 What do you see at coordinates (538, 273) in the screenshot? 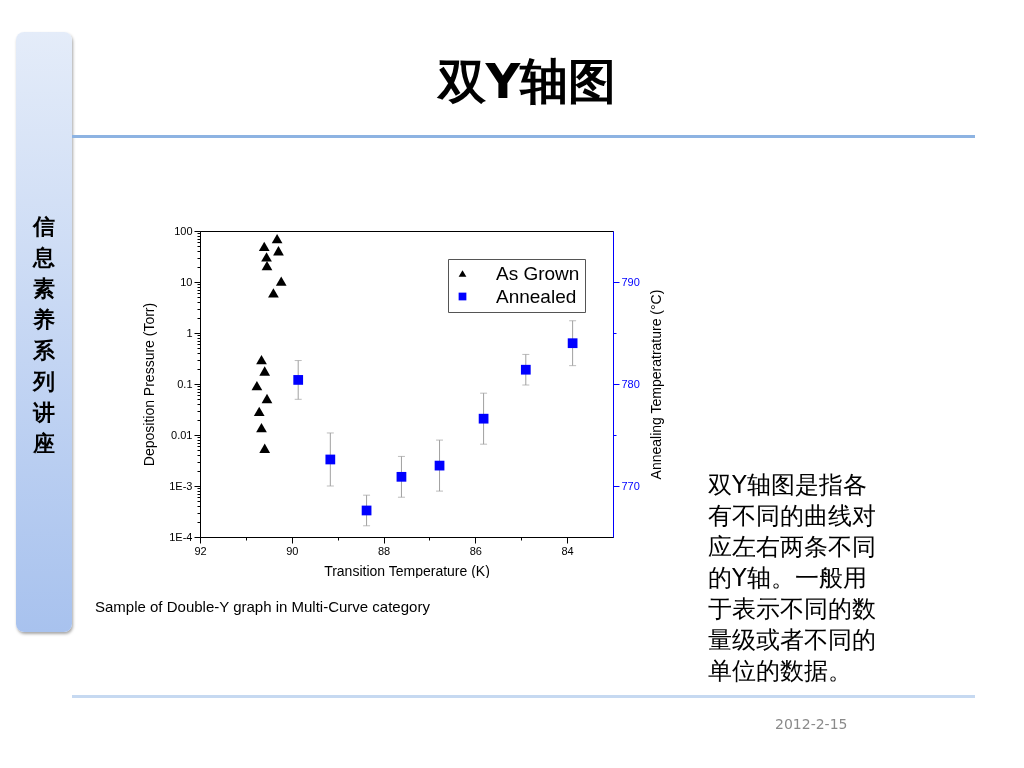
I see `legend-label: As Grown` at bounding box center [538, 273].